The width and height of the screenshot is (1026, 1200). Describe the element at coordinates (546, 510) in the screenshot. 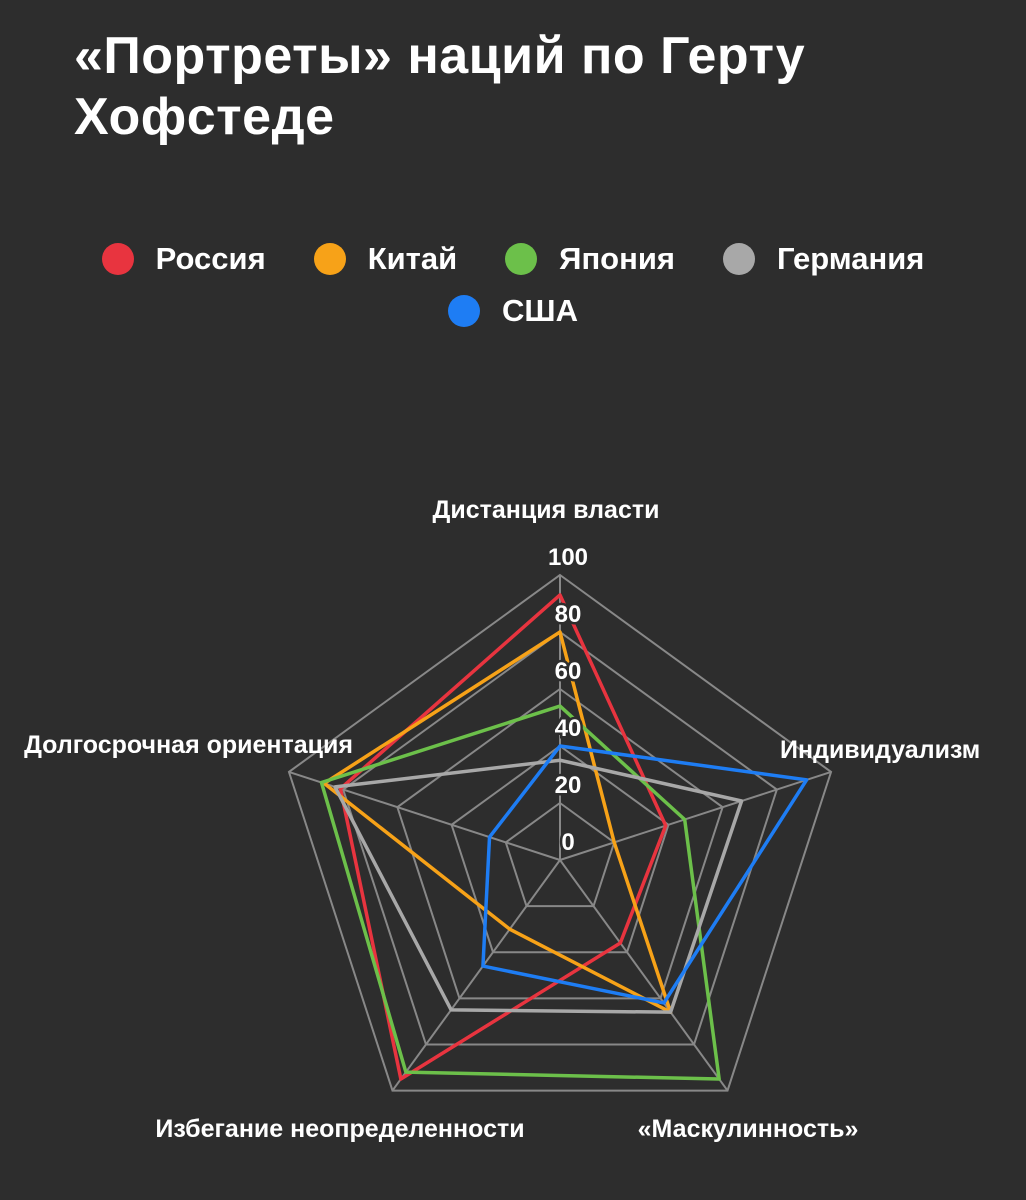

I see `radar-axis-label: Дистанция власти` at that location.